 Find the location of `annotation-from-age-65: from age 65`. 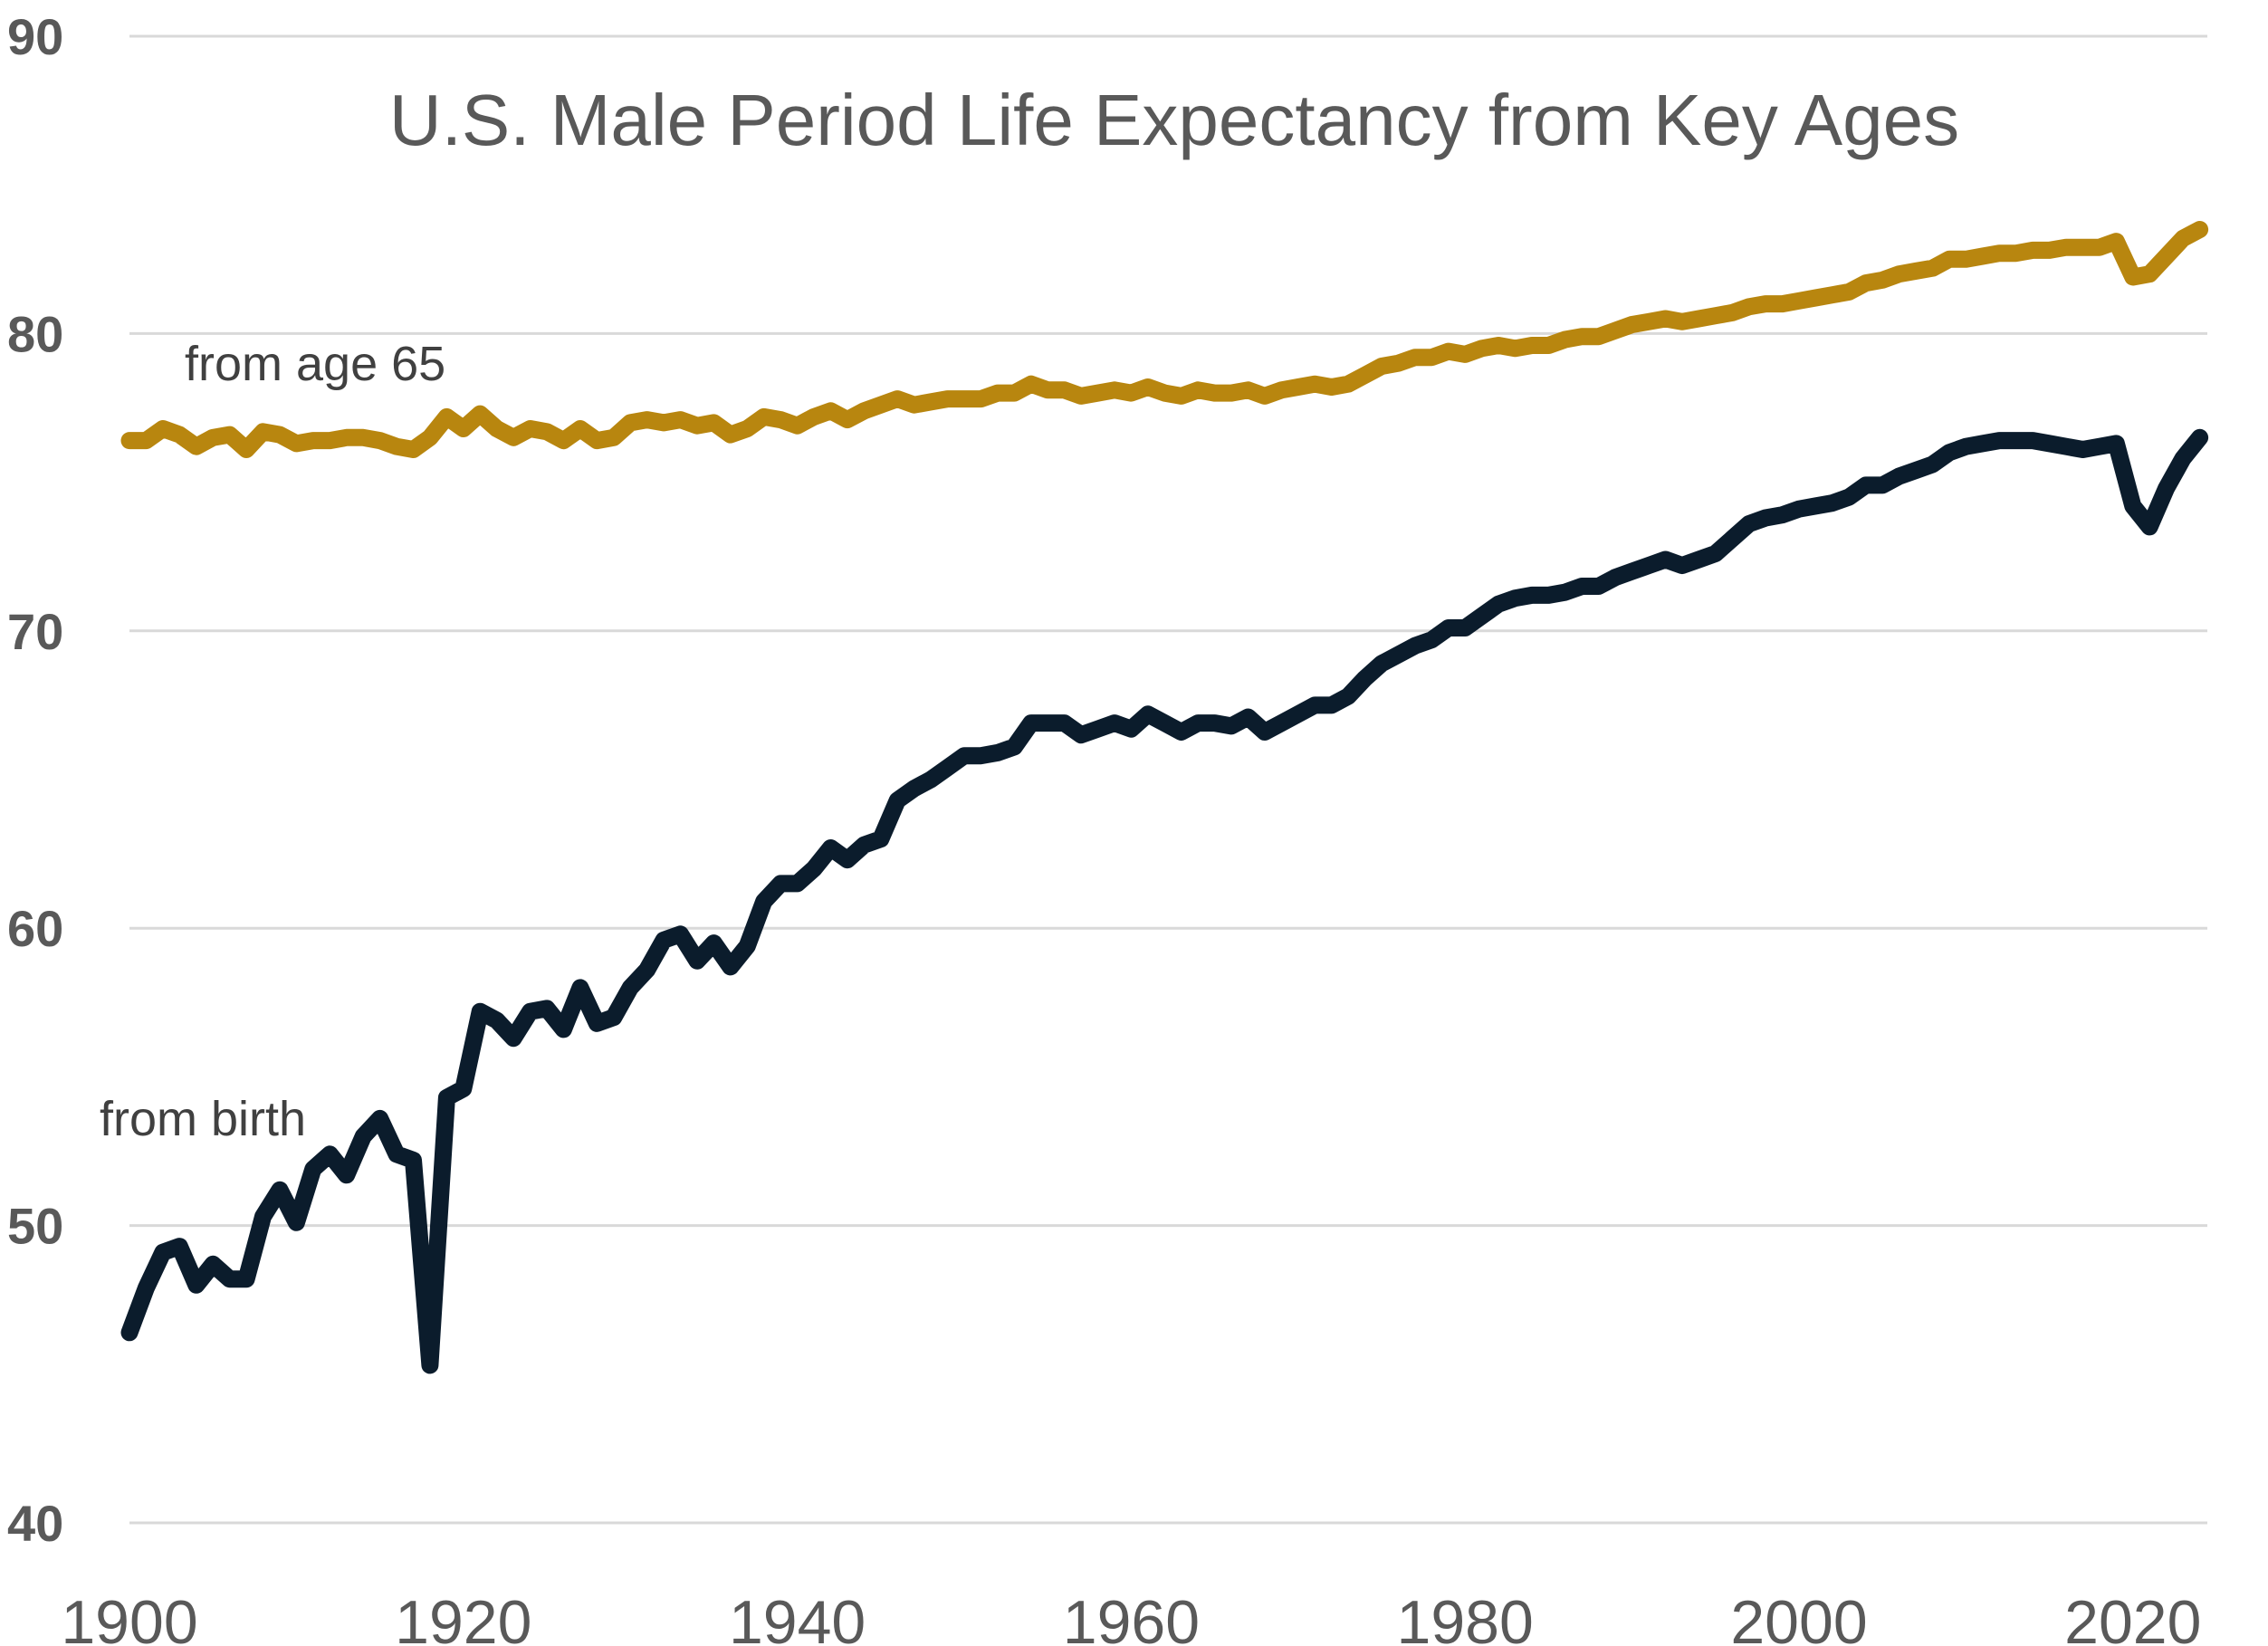

annotation-from-age-65: from age 65 is located at coordinates (315, 364).